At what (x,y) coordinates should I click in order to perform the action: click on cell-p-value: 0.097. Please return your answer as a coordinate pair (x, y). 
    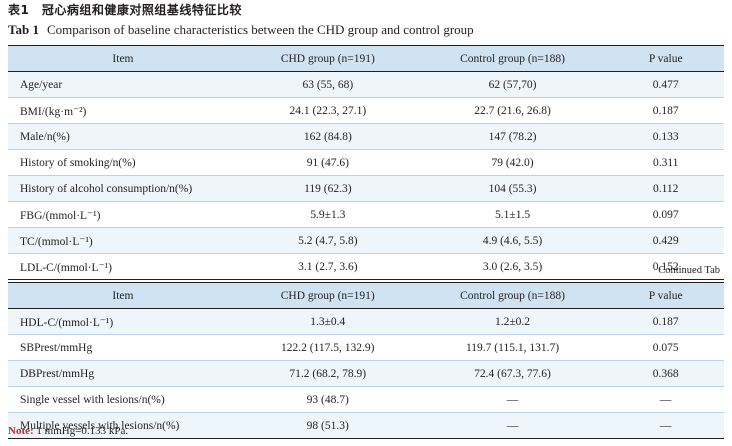
    Looking at the image, I should click on (665, 214).